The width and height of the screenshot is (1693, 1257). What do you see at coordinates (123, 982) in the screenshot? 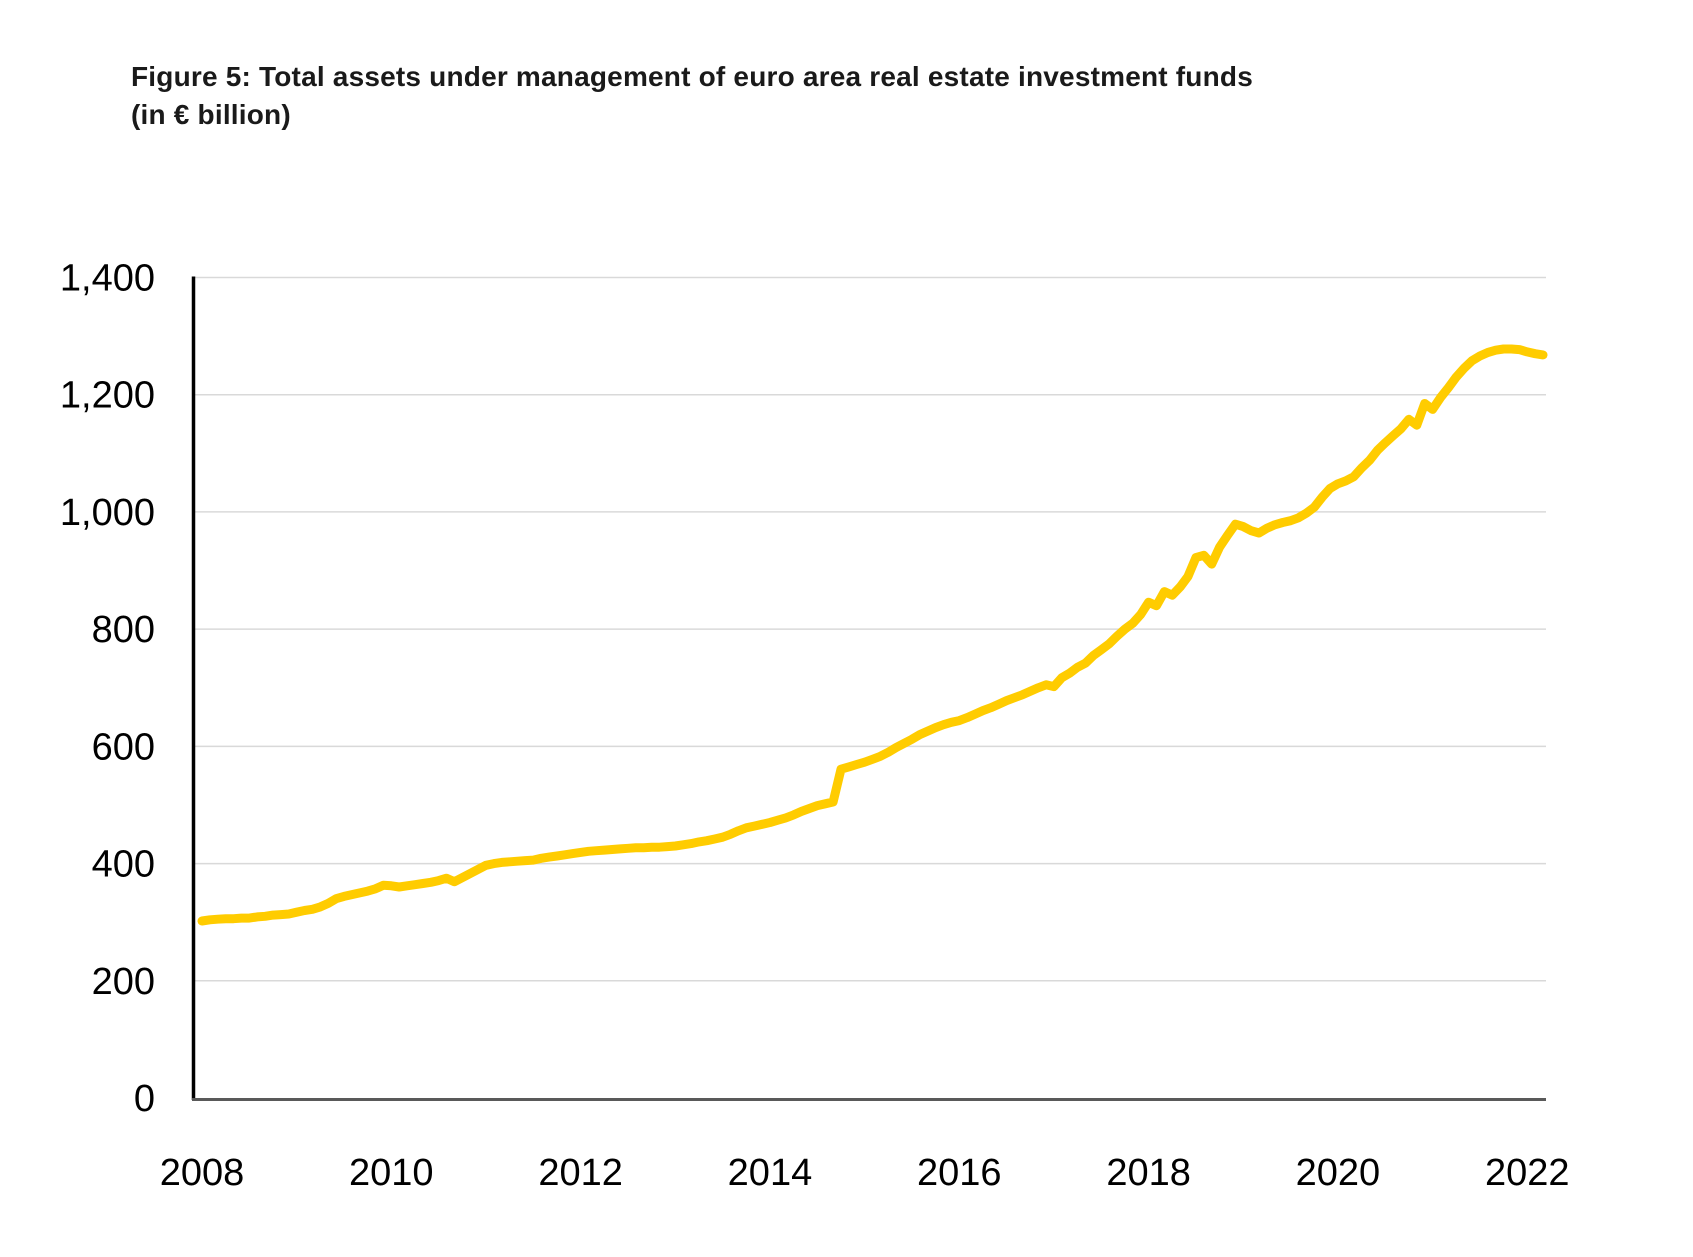
I see `y-tick-label-200: 200` at bounding box center [123, 982].